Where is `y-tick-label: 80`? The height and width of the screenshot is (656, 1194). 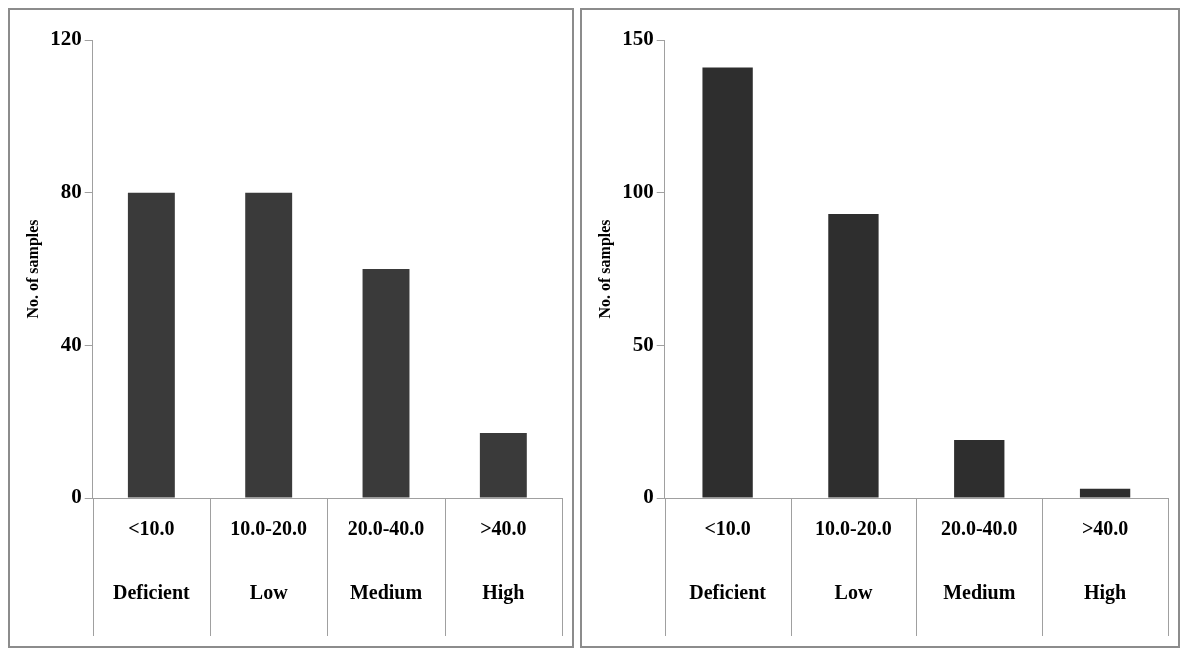
y-tick-label: 80 is located at coordinates (71, 191).